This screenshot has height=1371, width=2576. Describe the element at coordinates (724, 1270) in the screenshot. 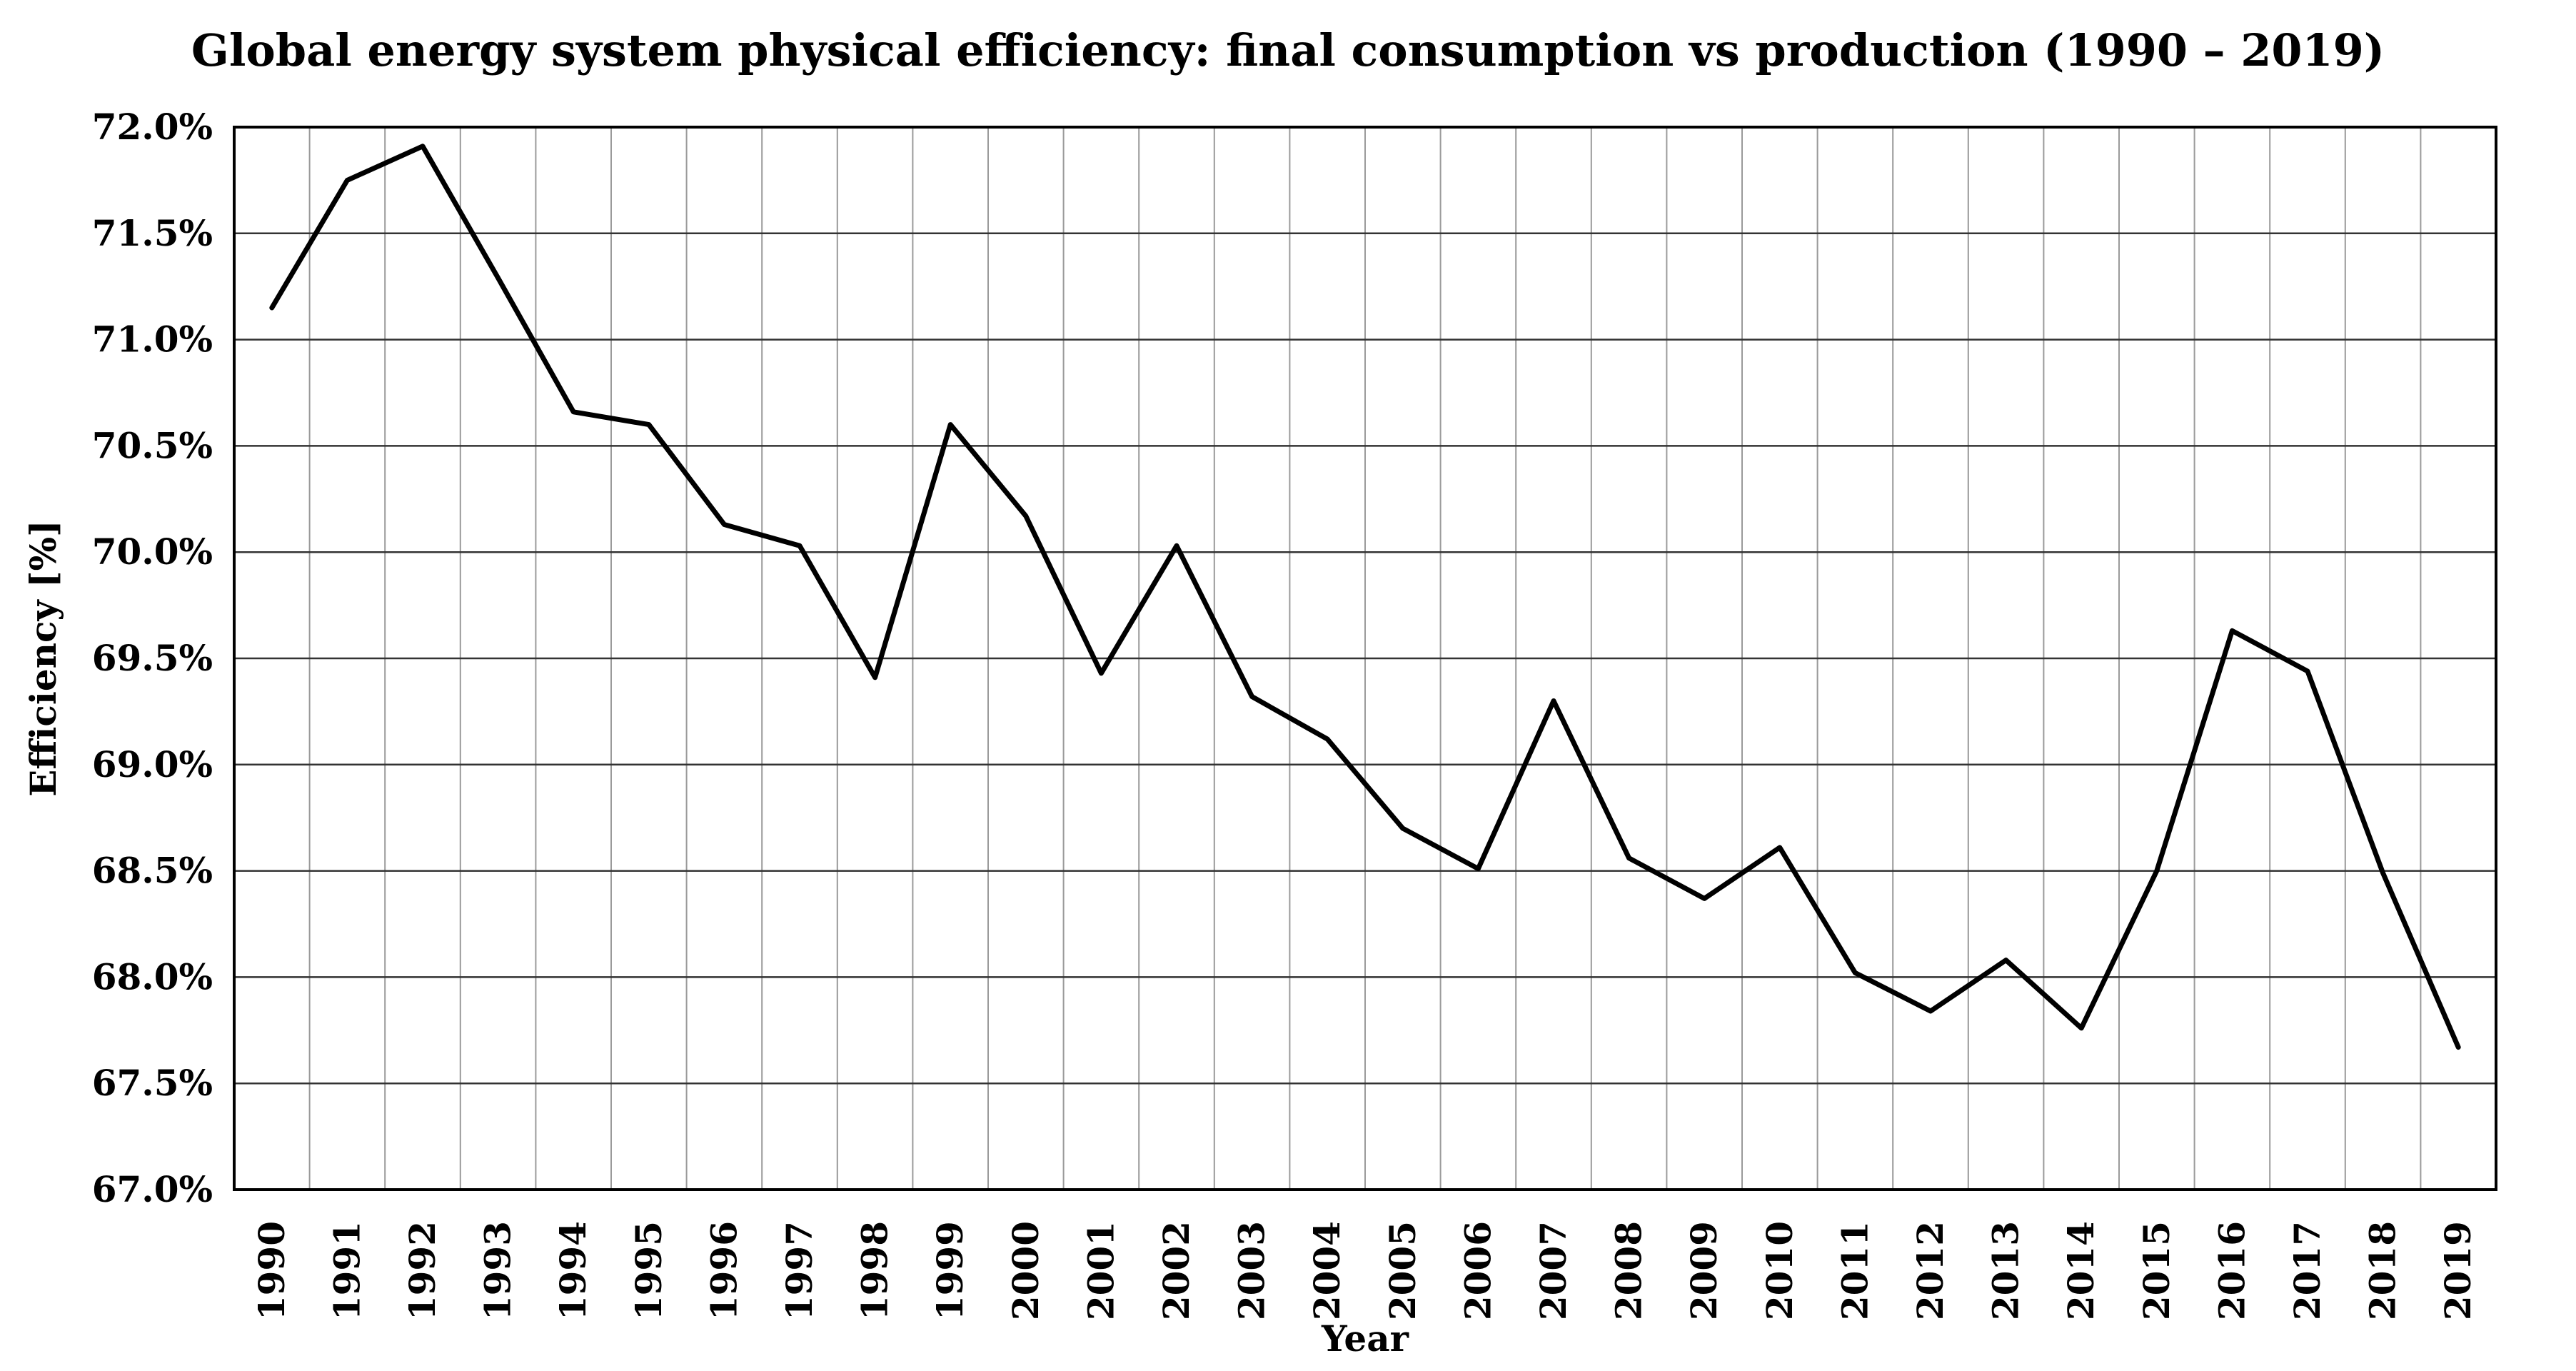

I see `x-tick-label: 1996` at that location.